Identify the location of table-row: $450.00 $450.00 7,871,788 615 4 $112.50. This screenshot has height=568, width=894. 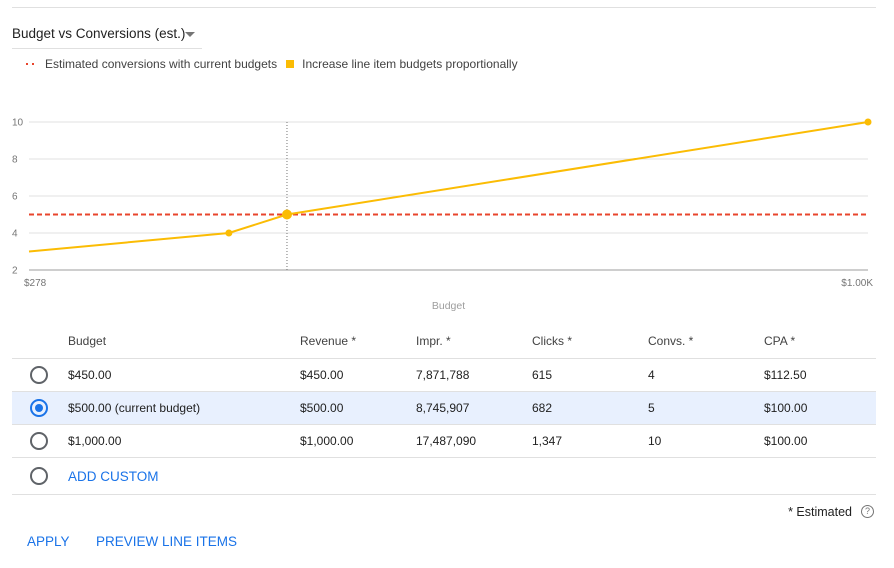
(444, 375).